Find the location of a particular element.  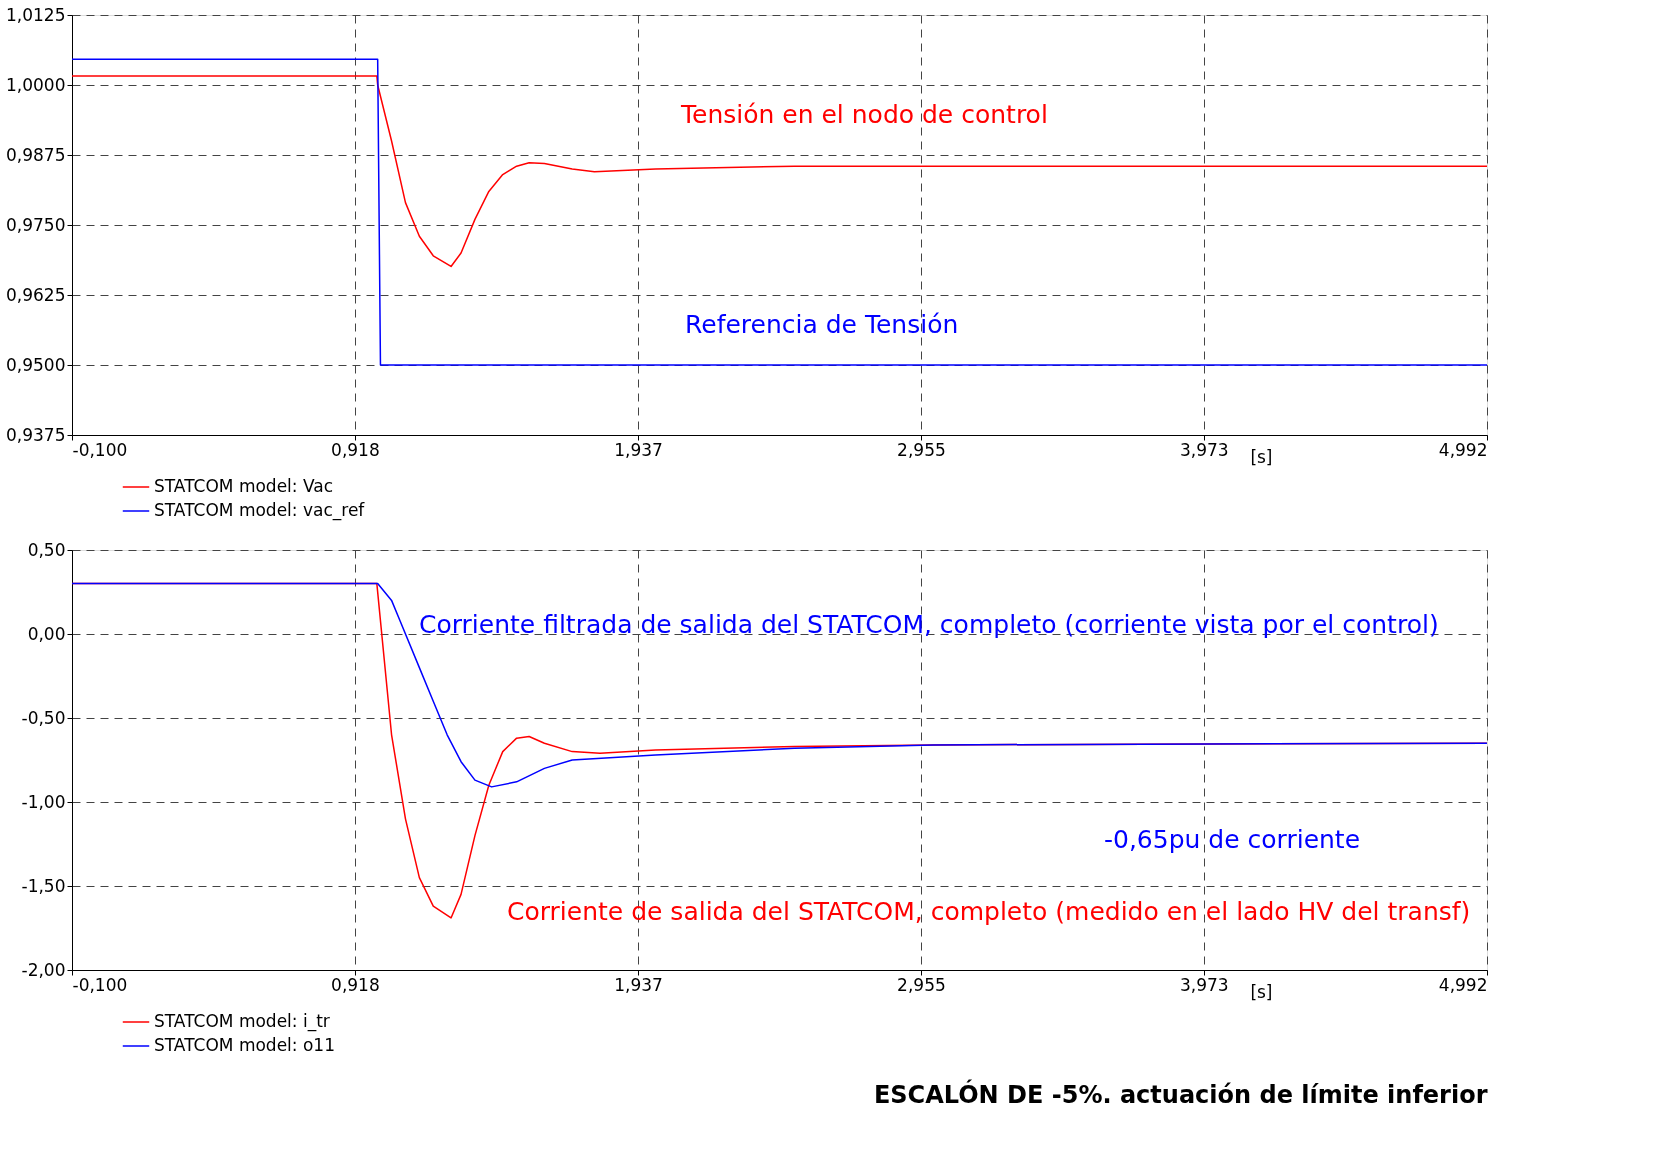

y-tick-label: 0,9375 is located at coordinates (36, 434).